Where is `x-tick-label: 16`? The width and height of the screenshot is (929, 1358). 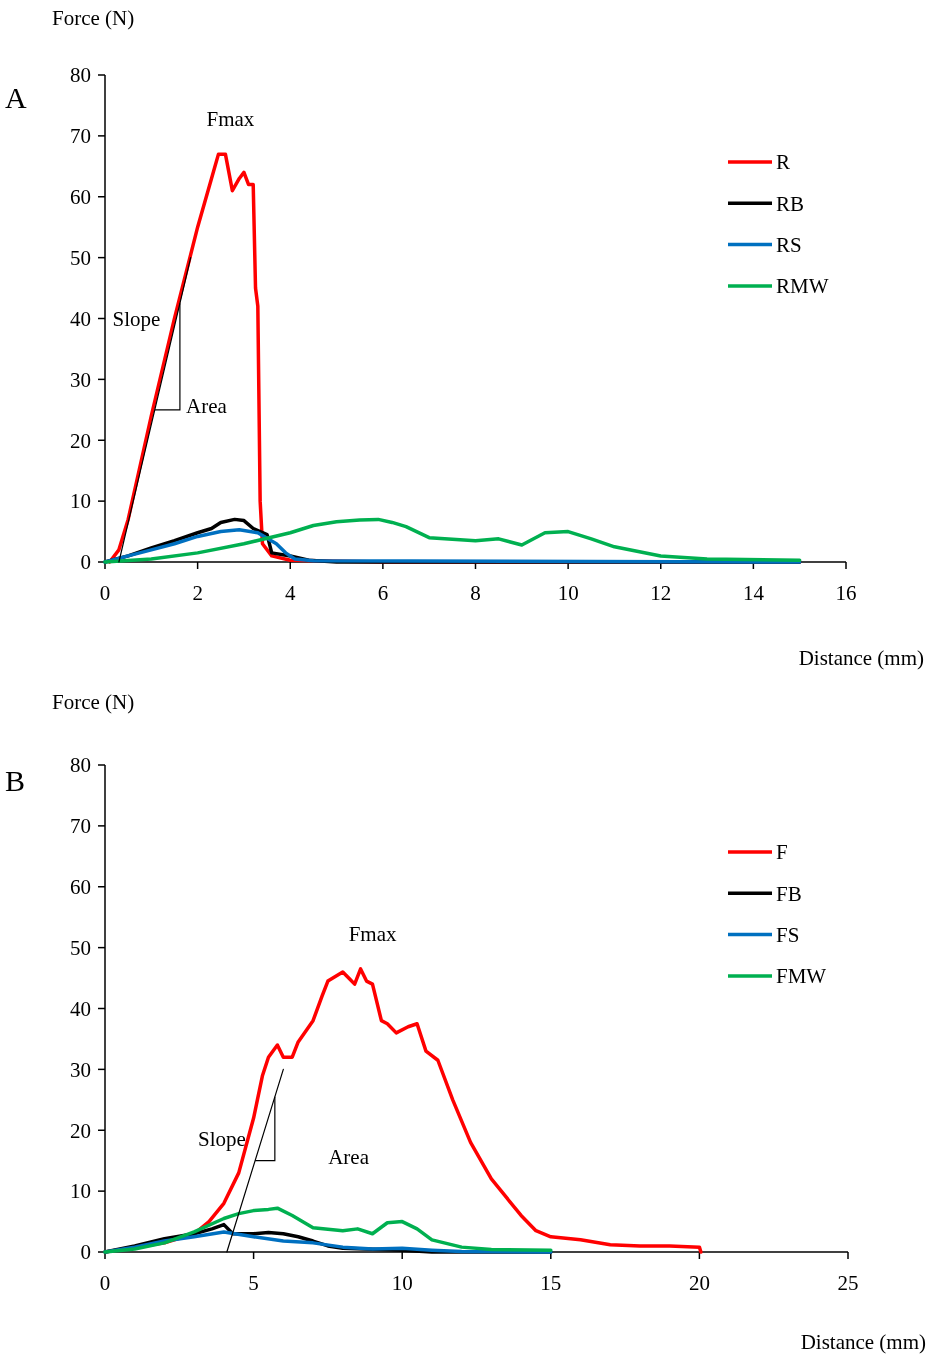 x-tick-label: 16 is located at coordinates (846, 593).